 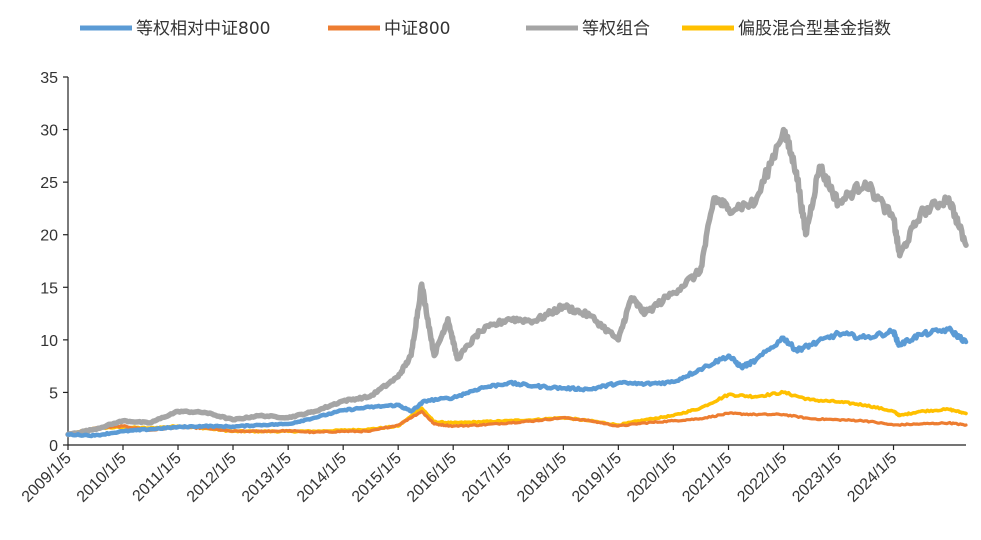 I want to click on x-tick-label: 2015/1/5, so click(x=377, y=478).